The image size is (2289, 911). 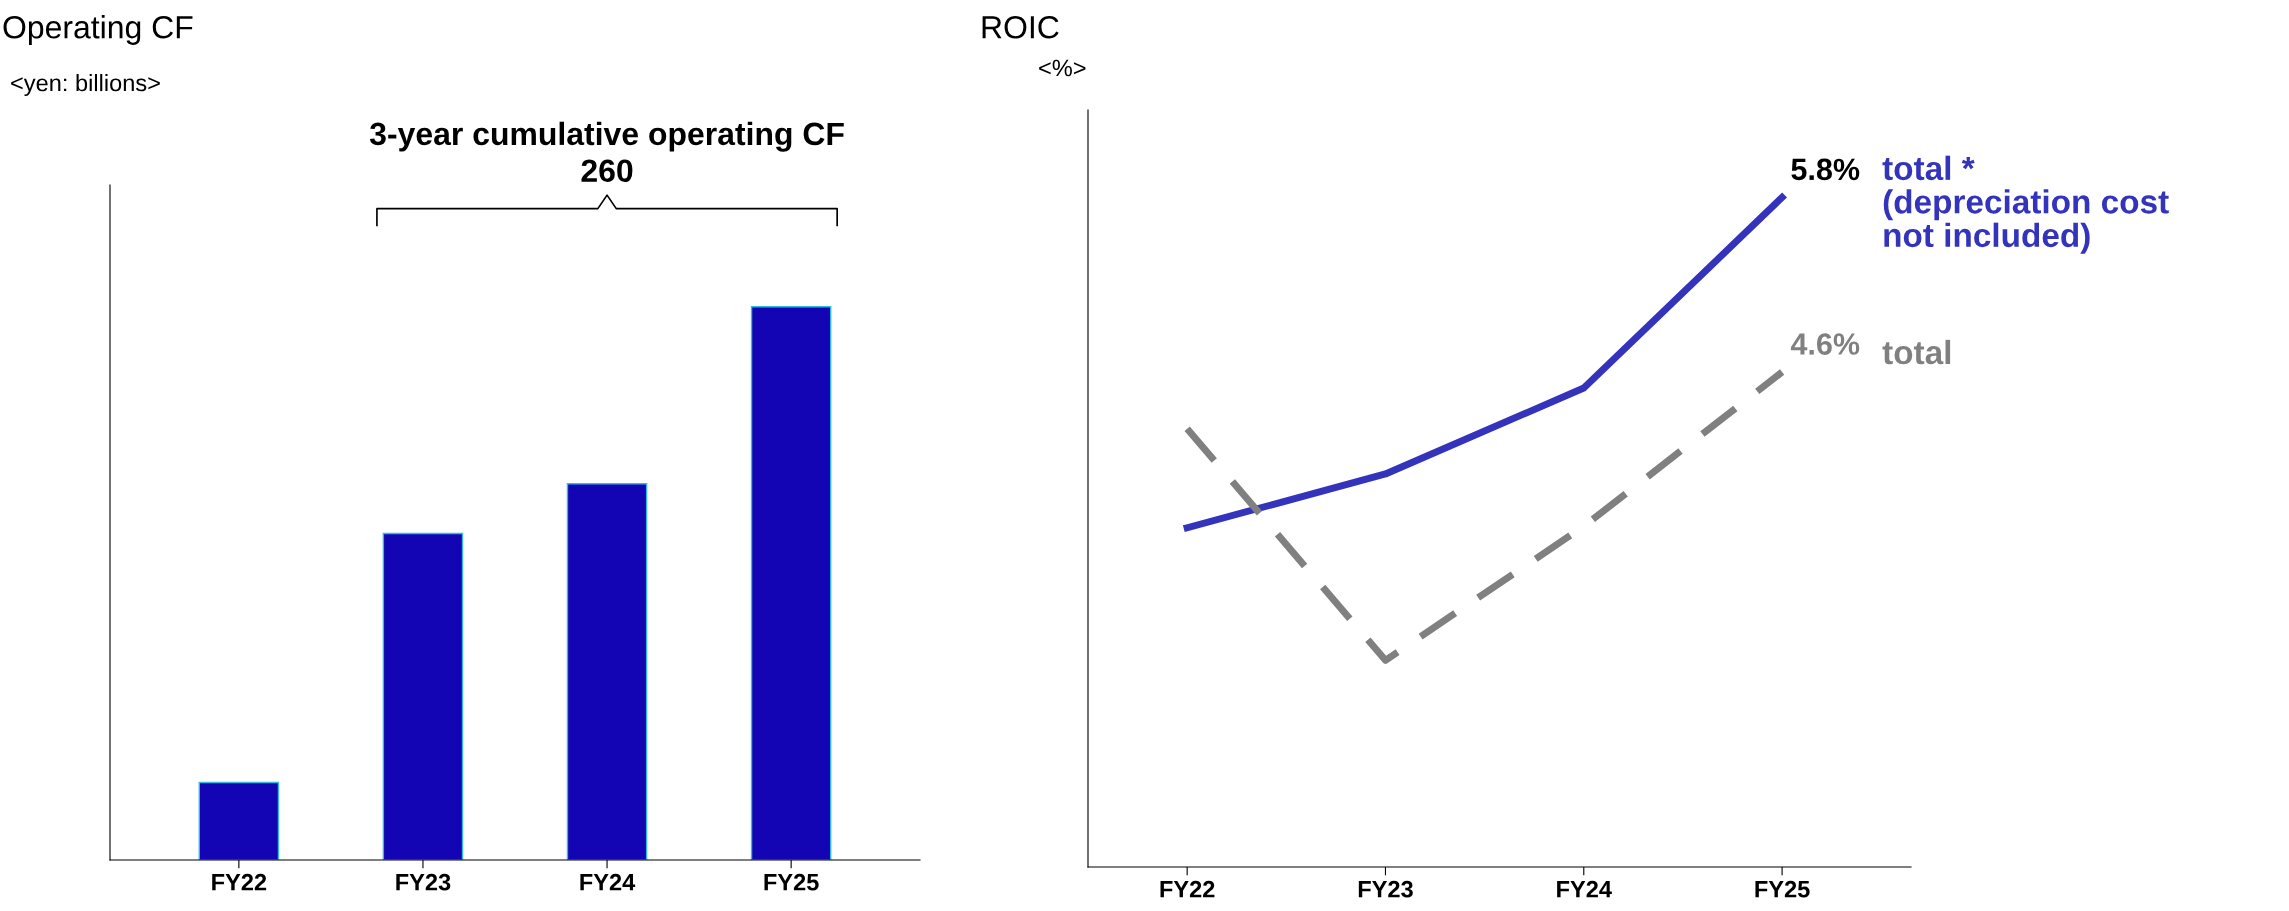 I want to click on text: total * (depreciation cost not included), so click(x=2025, y=204).